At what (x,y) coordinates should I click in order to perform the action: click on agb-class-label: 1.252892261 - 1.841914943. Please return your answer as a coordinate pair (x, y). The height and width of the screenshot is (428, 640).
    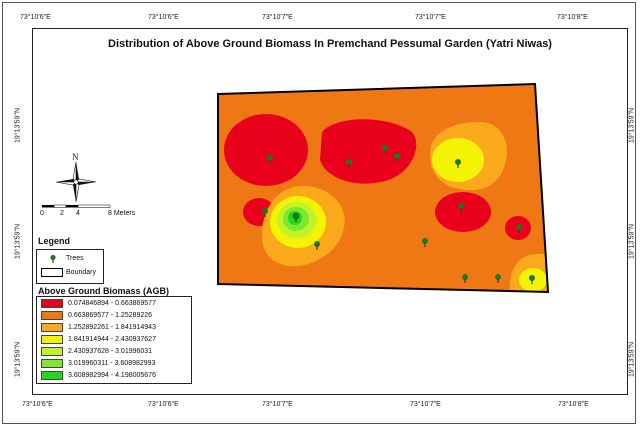
    Looking at the image, I should click on (112, 327).